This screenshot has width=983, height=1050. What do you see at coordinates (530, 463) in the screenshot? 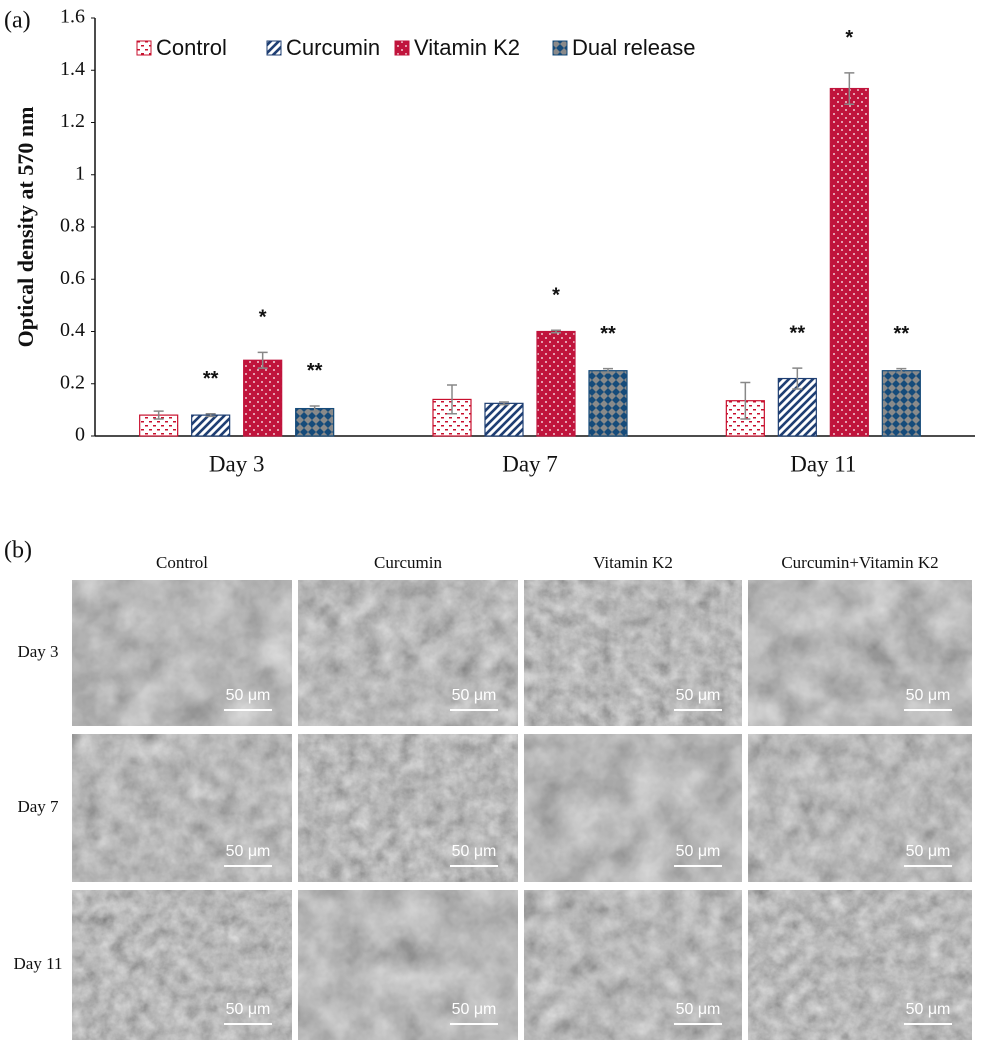
I see `x-tick-label: Day 7` at bounding box center [530, 463].